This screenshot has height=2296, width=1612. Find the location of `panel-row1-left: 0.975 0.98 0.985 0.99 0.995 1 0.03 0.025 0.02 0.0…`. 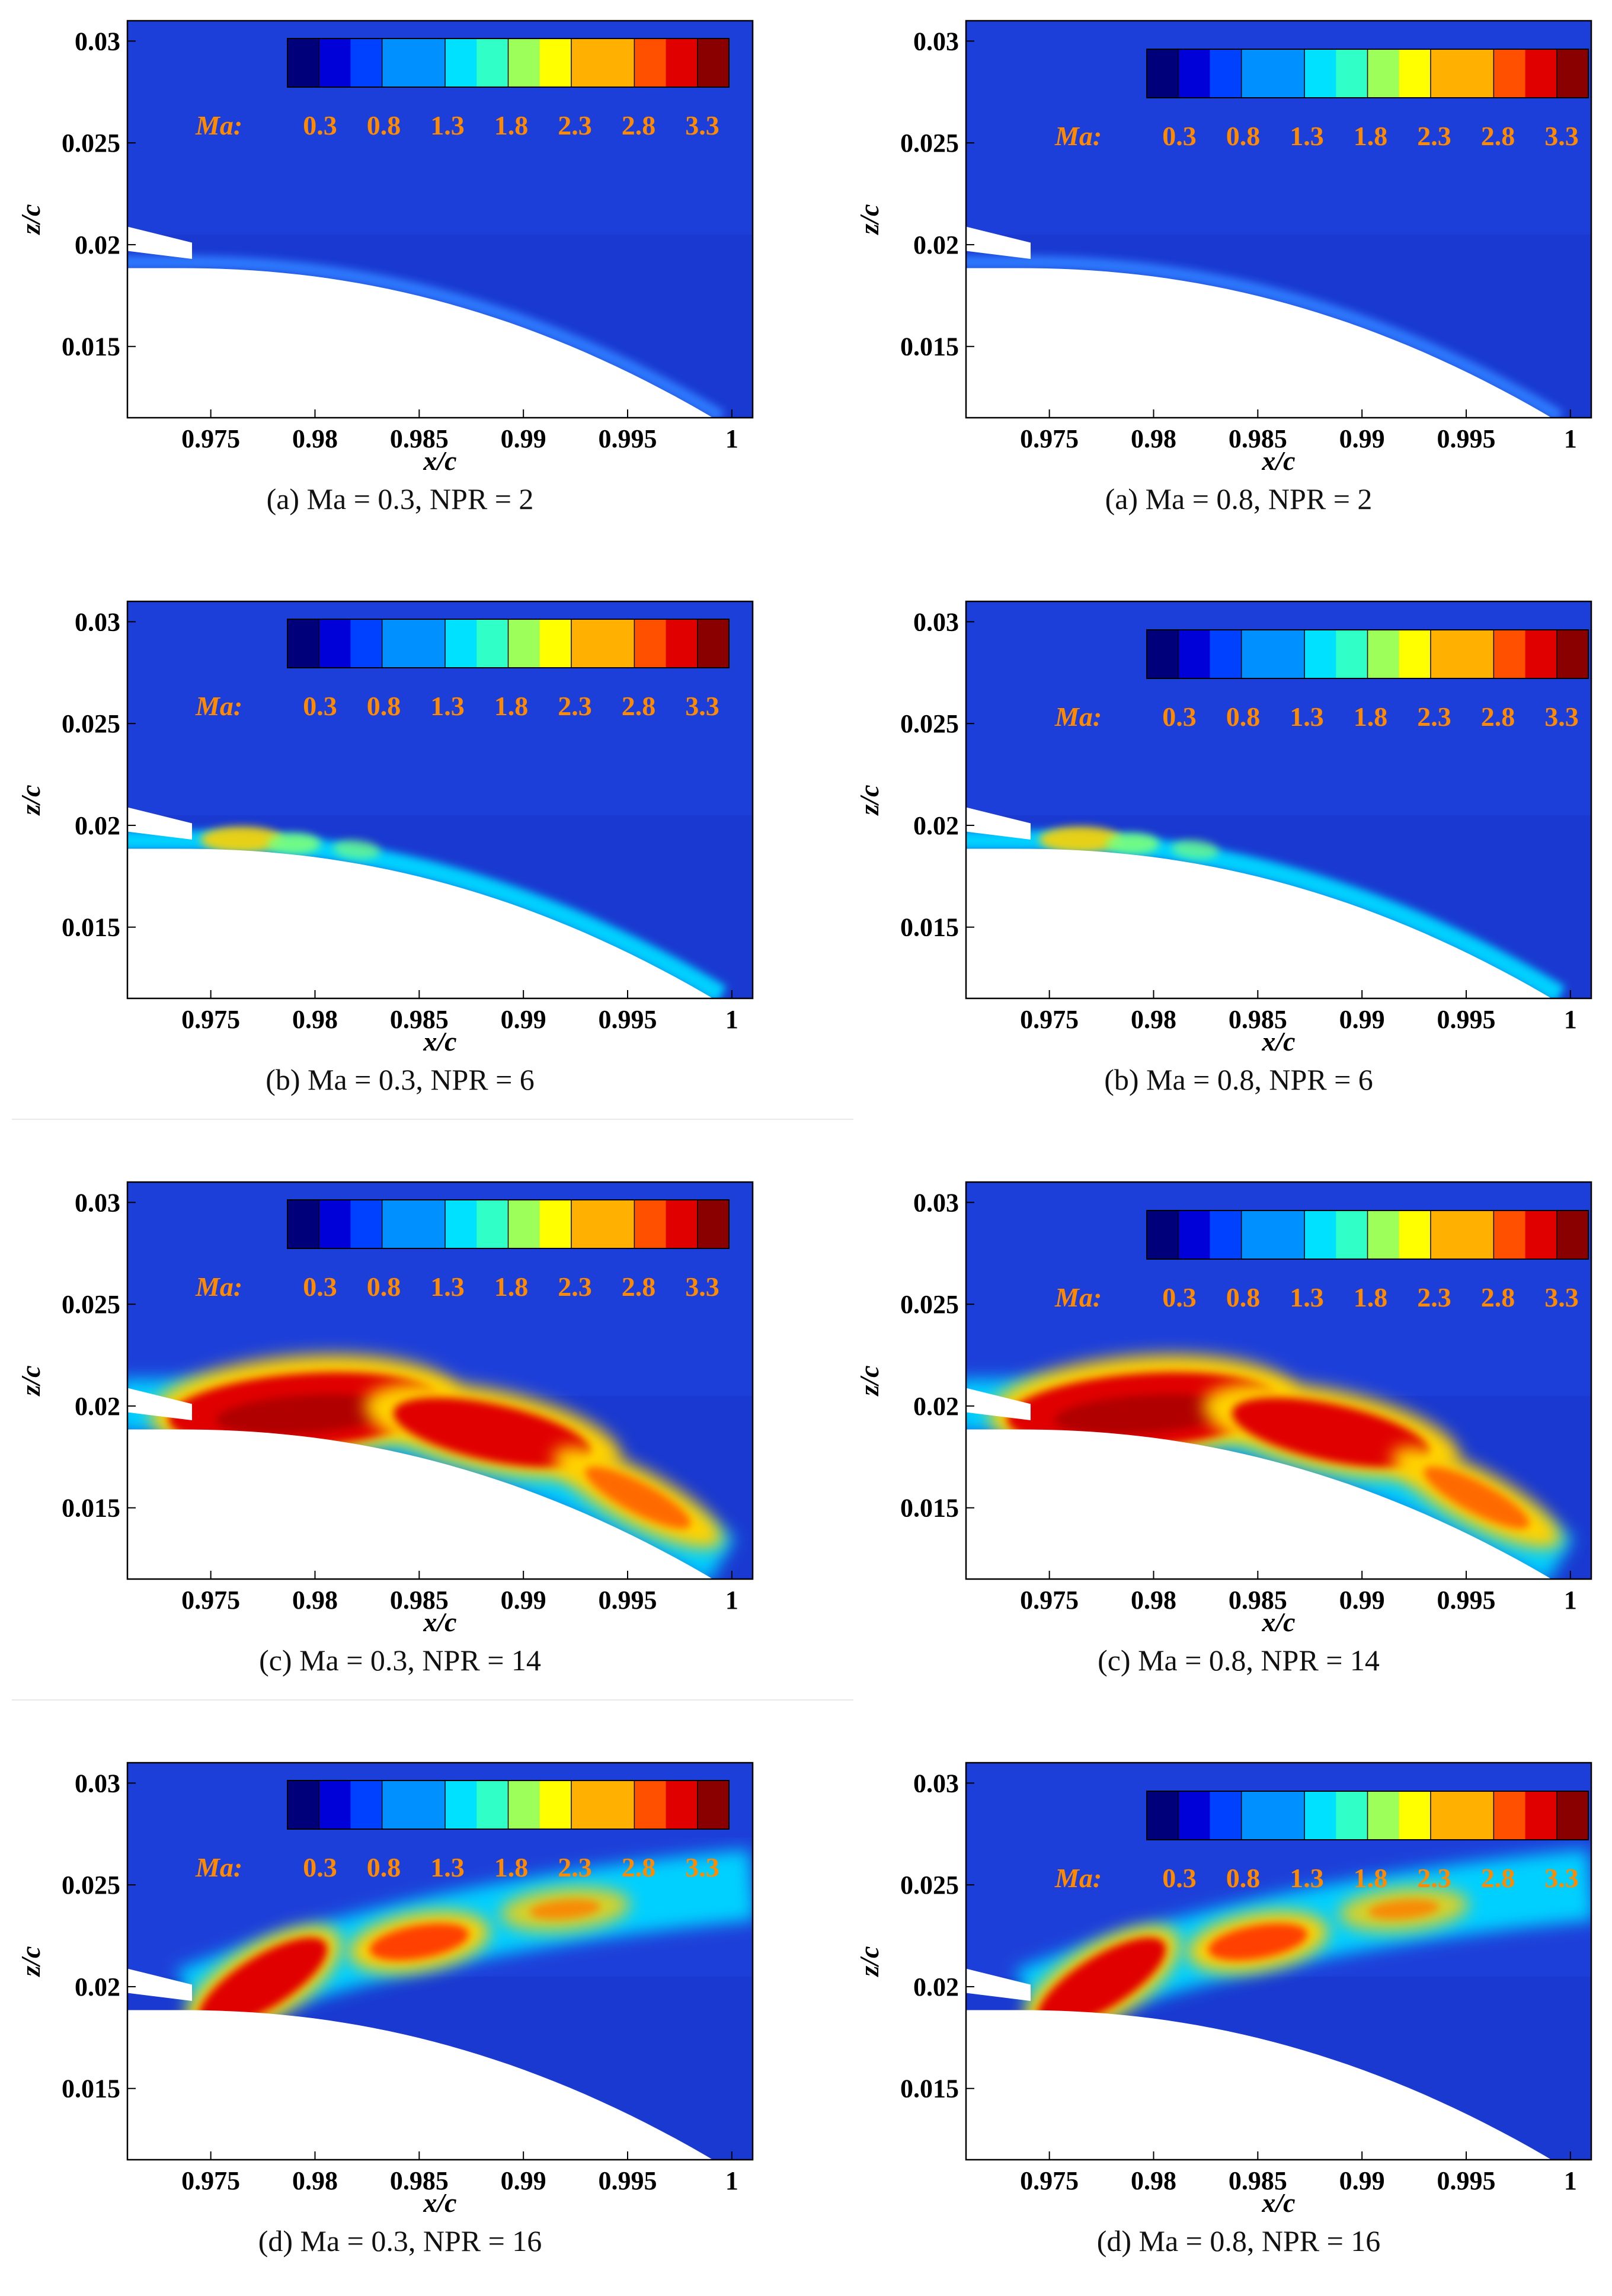

panel-row1-left: 0.975 0.98 0.985 0.99 0.995 1 0.03 0.025 0.02 0.0… is located at coordinates (400, 278).